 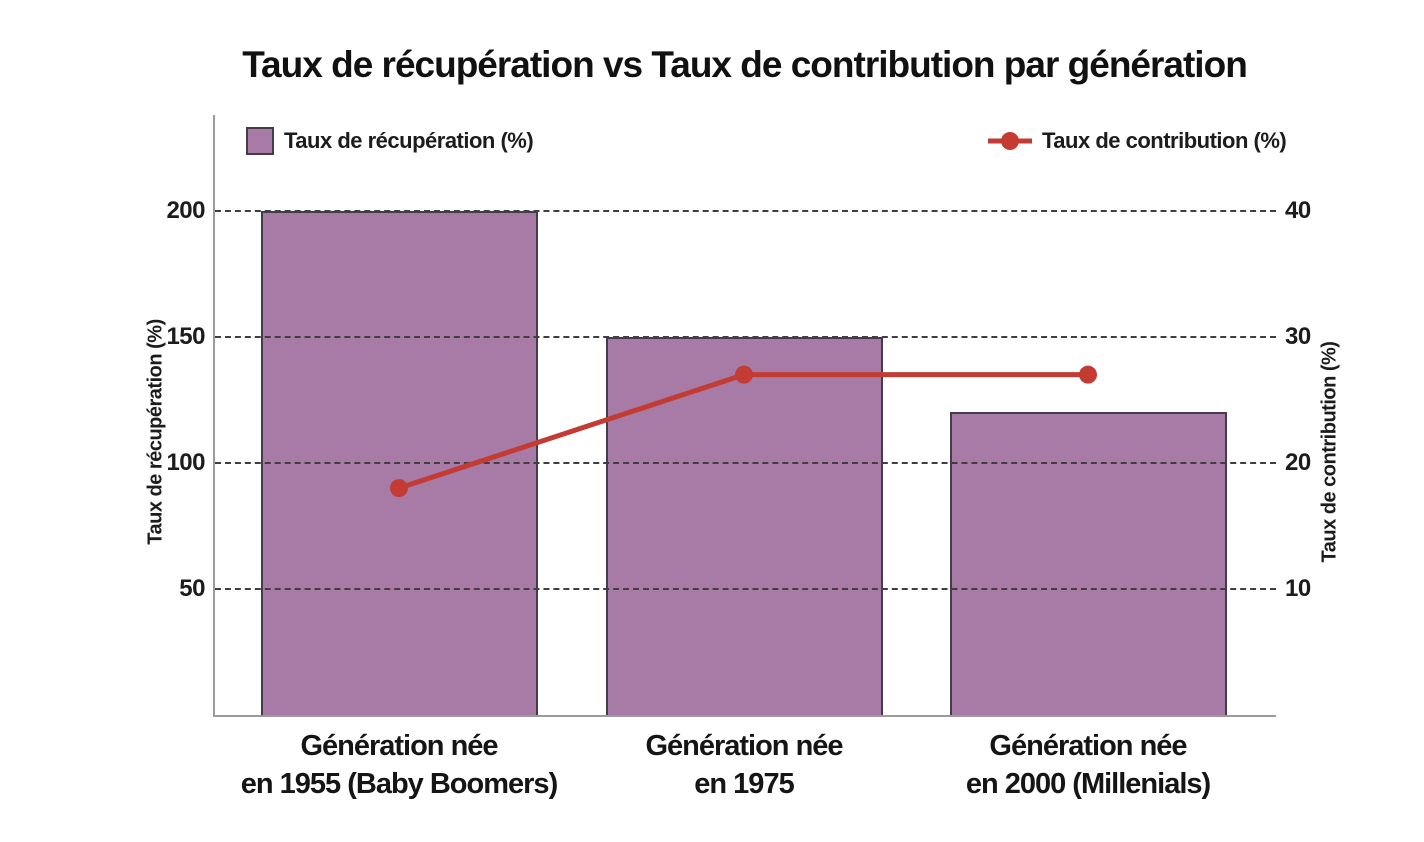 I want to click on line-marker-icon, so click(x=1010, y=141).